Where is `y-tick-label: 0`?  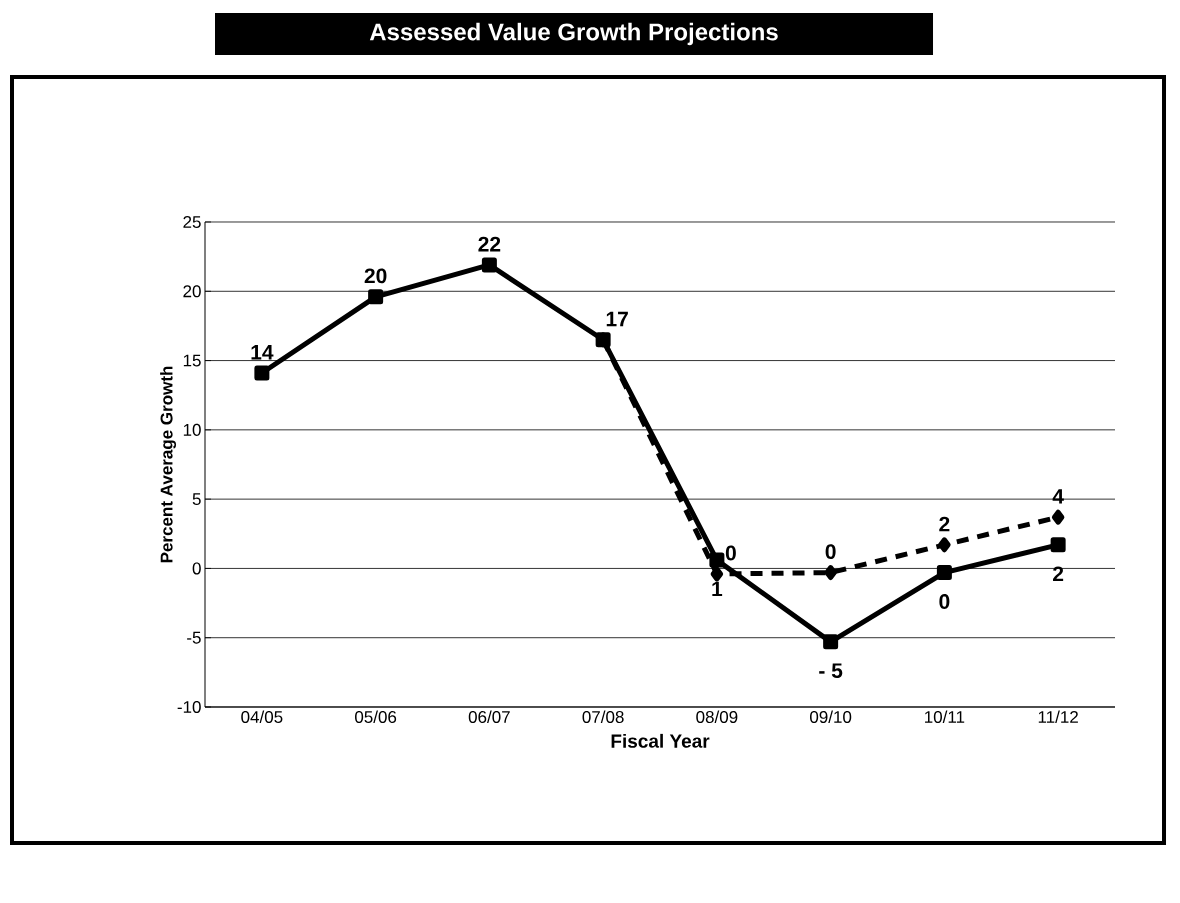 y-tick-label: 0 is located at coordinates (196, 568).